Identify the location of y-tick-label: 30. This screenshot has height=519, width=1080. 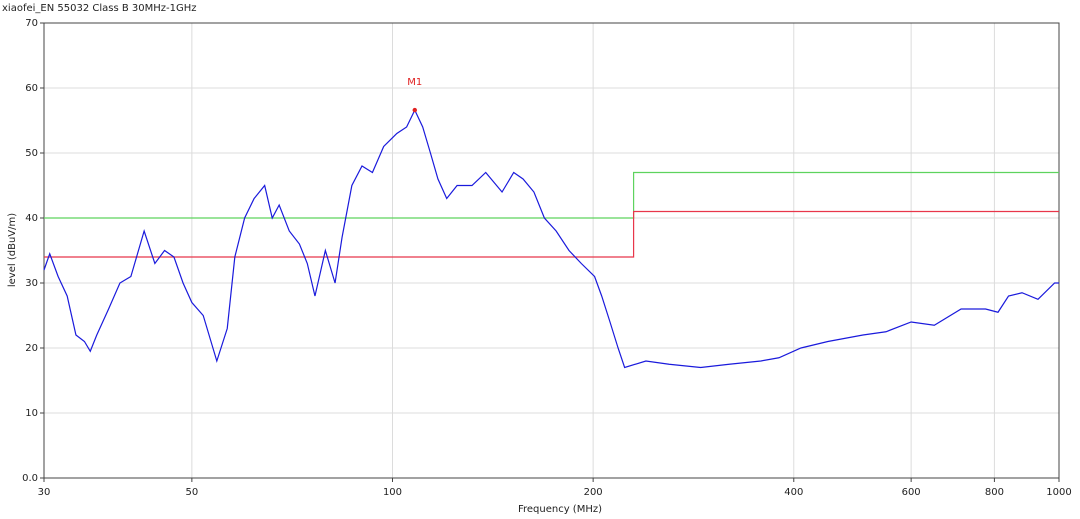
(31, 283).